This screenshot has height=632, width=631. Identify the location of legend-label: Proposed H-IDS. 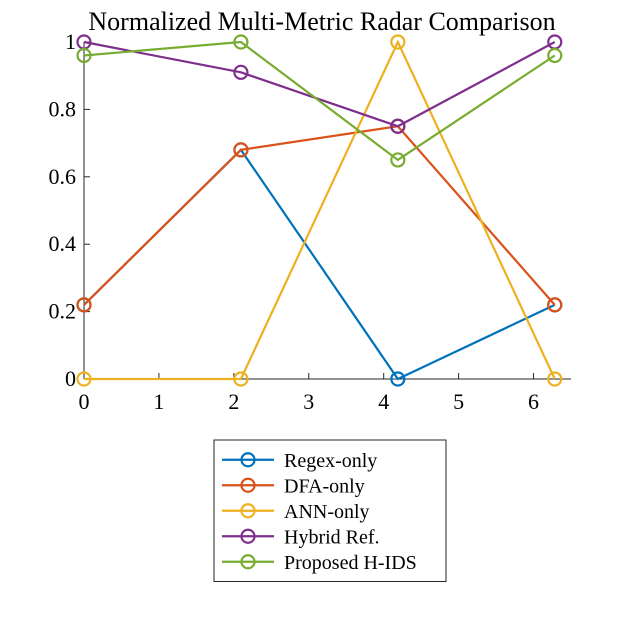
(350, 563).